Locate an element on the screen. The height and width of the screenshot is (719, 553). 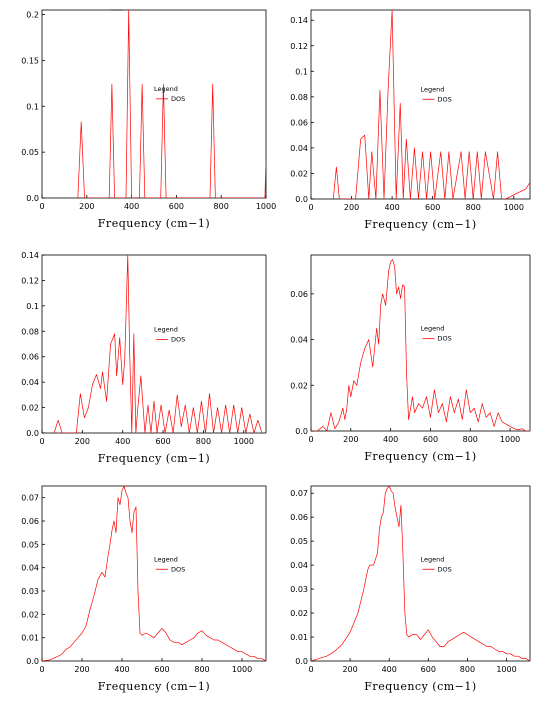
y-tick-label: 0.15 is located at coordinates (30, 60).